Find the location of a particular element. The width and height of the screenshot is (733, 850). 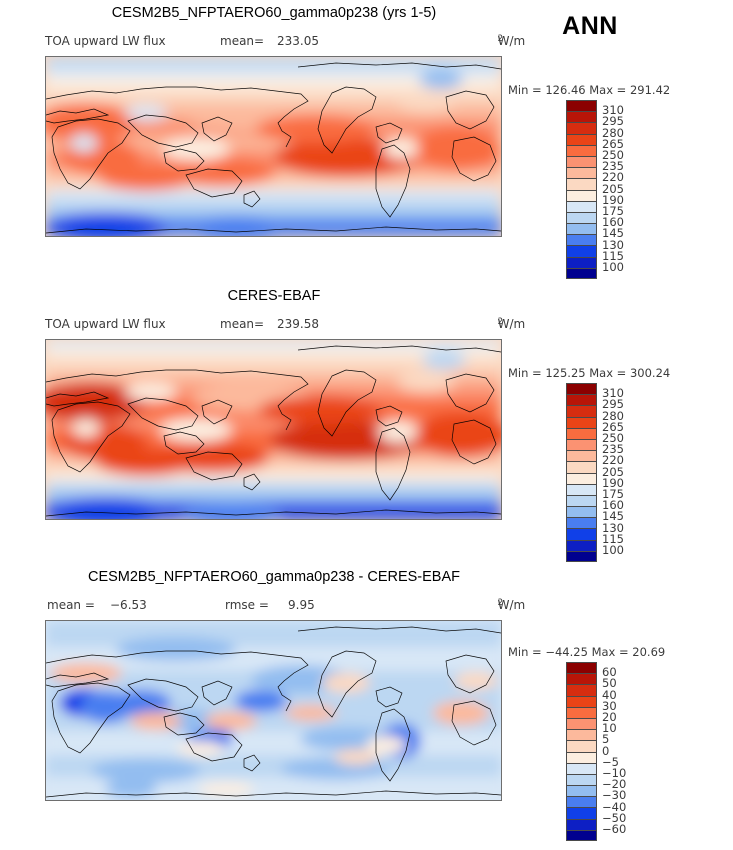

map-model is located at coordinates (273, 146).